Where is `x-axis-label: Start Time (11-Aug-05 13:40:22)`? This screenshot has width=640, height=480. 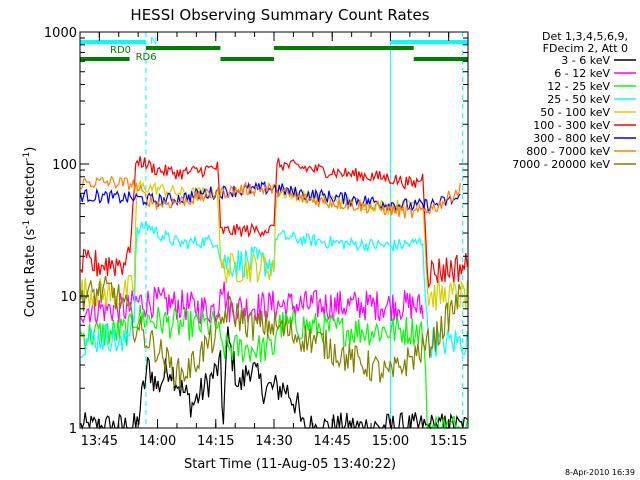
x-axis-label: Start Time (11-Aug-05 13:40:22) is located at coordinates (290, 464).